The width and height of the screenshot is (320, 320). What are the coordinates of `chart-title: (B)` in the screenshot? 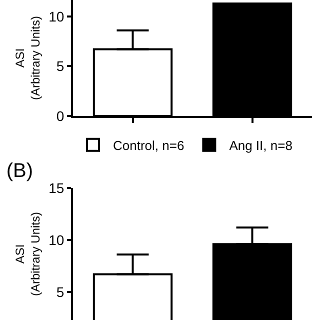 It's located at (20, 171).